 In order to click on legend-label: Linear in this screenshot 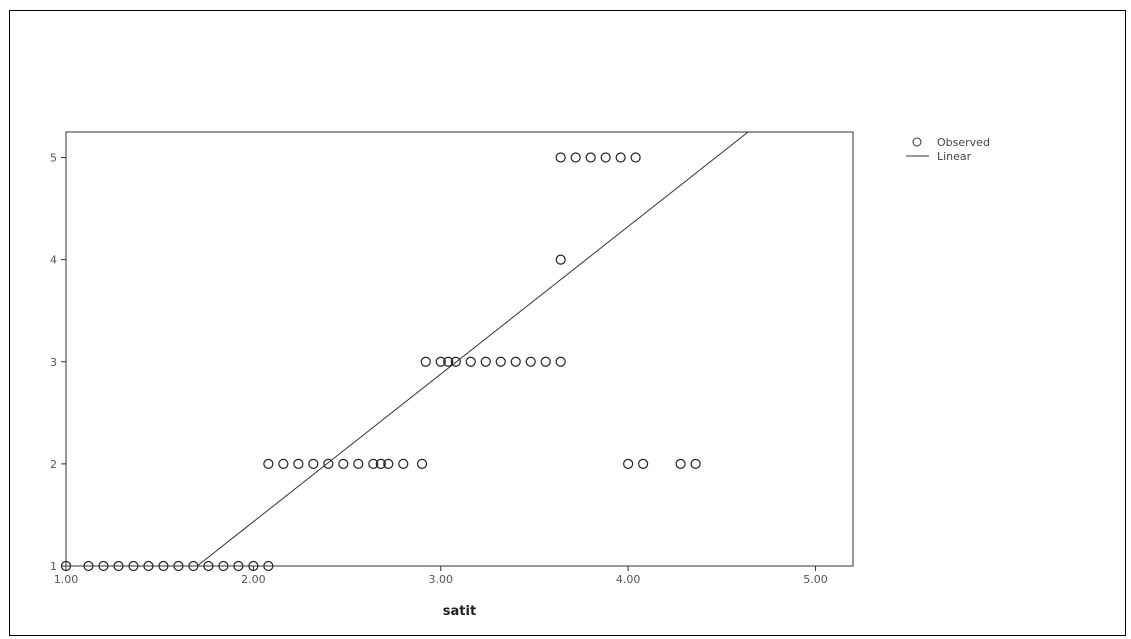, I will do `click(954, 156)`.